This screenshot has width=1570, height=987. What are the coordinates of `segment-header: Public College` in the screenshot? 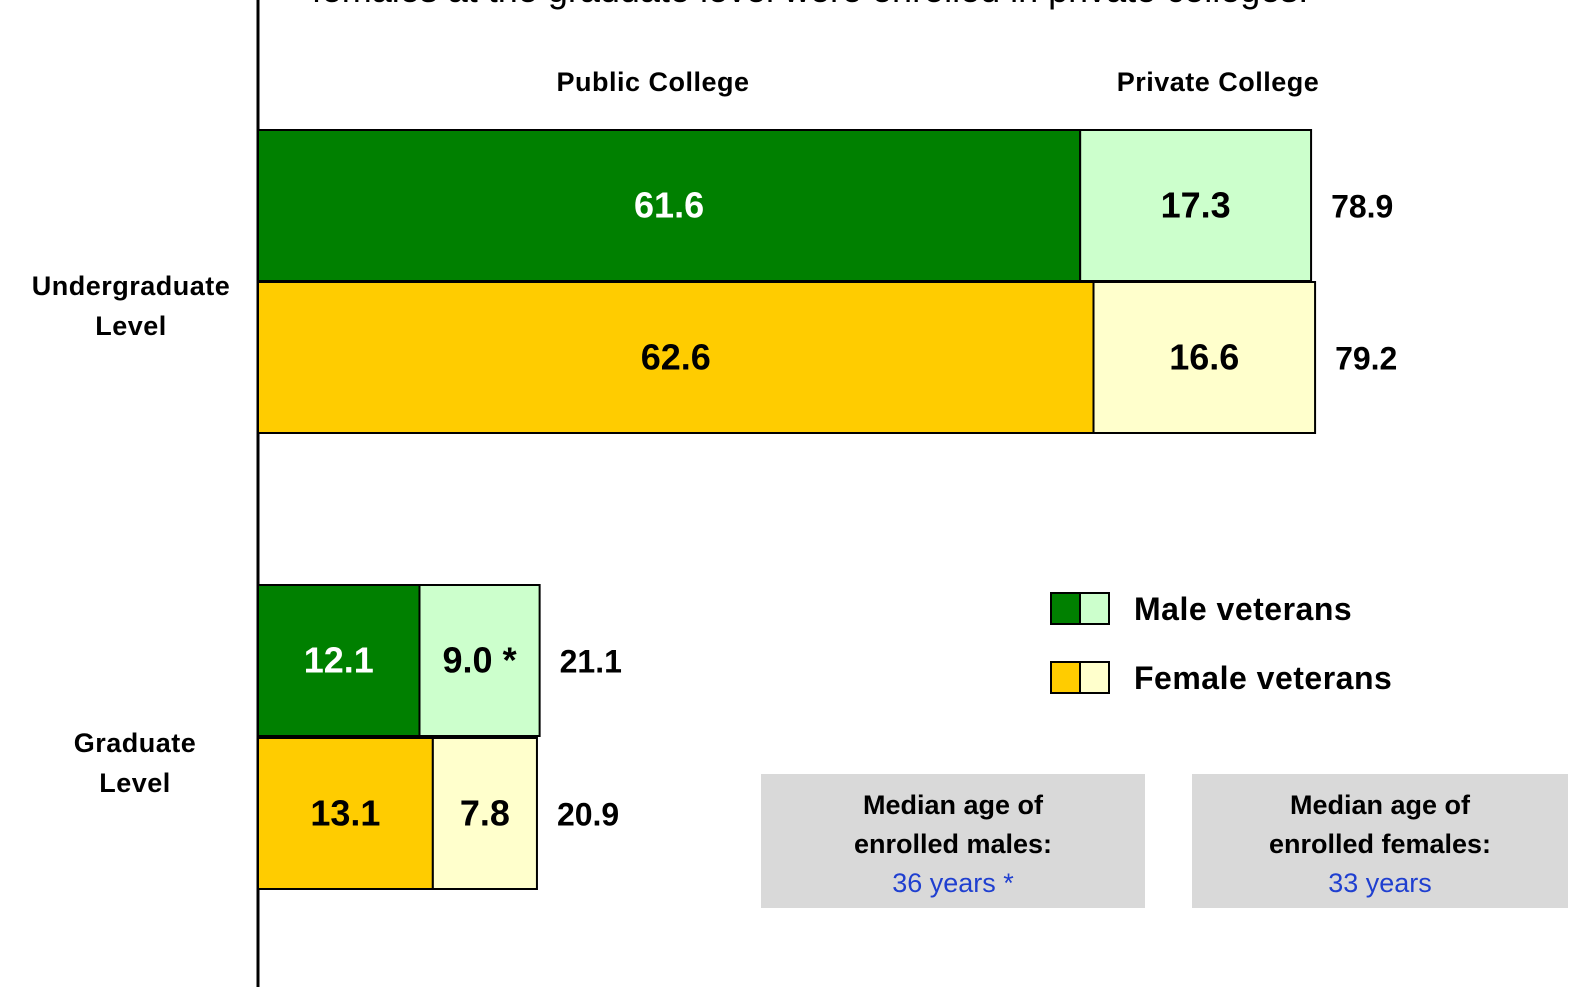 It's located at (652, 82).